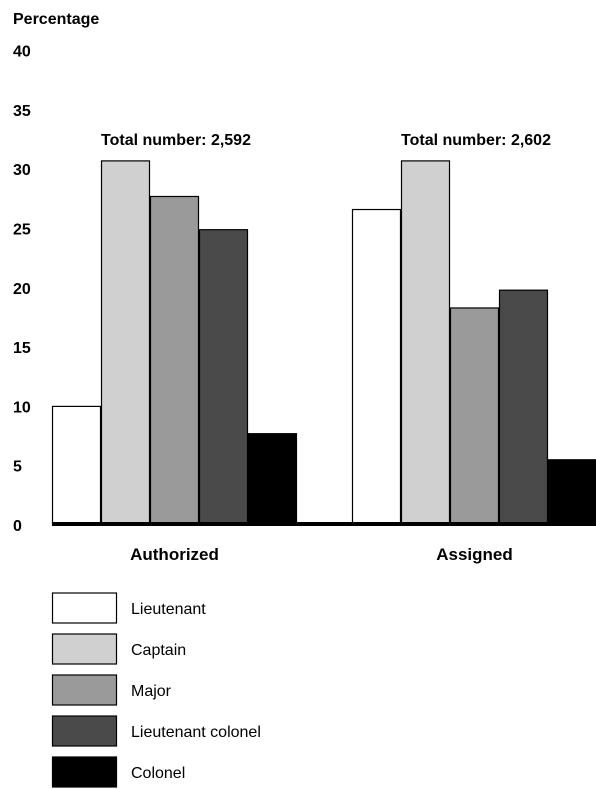 Image resolution: width=596 pixels, height=789 pixels. I want to click on y-tick-label: 15, so click(22, 348).